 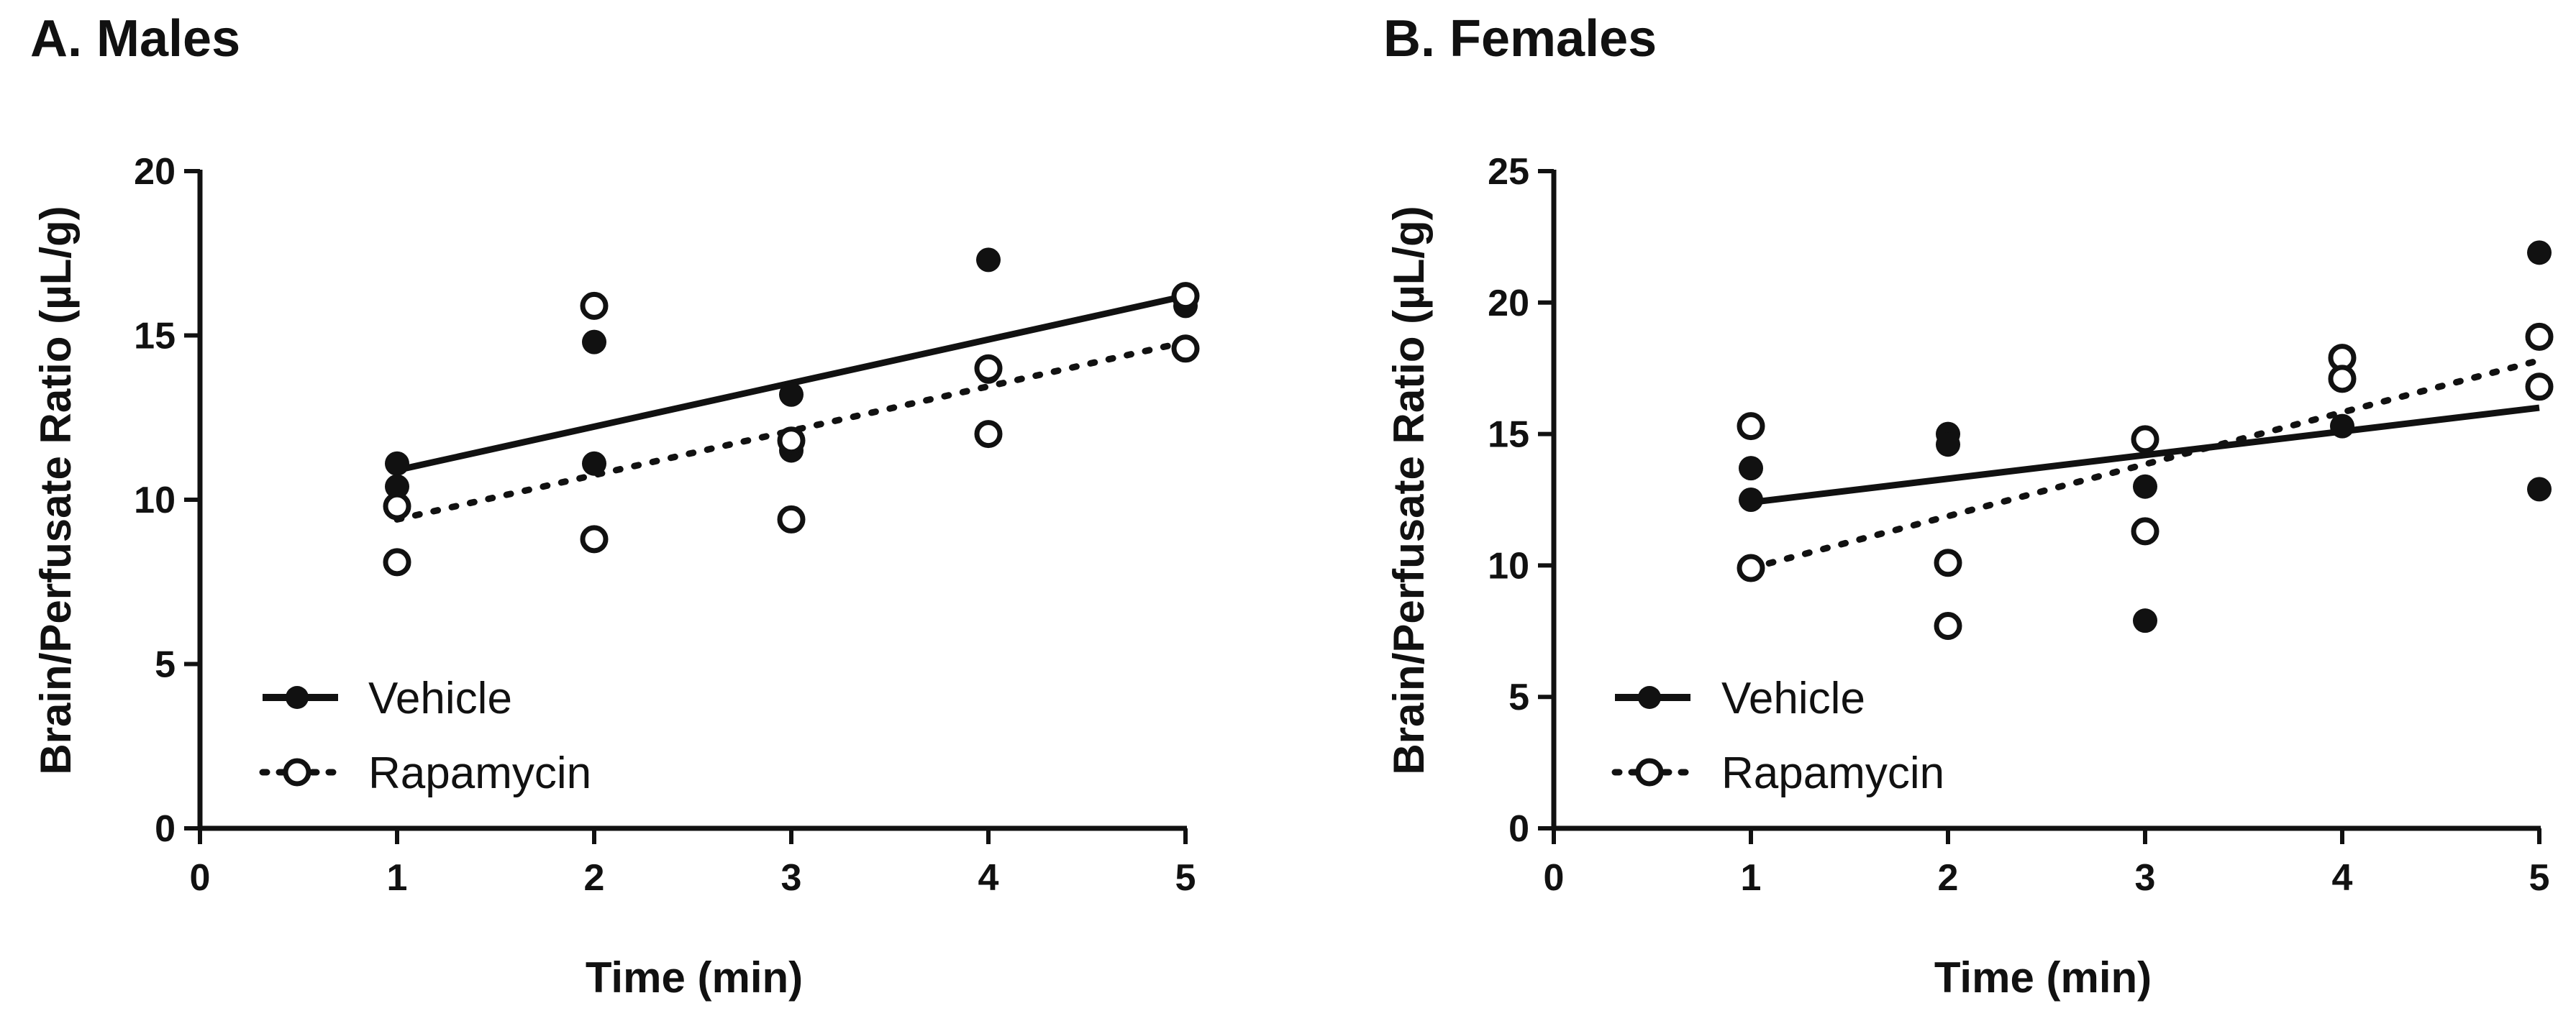 I want to click on panel-title-males: A. Males, so click(x=135, y=39).